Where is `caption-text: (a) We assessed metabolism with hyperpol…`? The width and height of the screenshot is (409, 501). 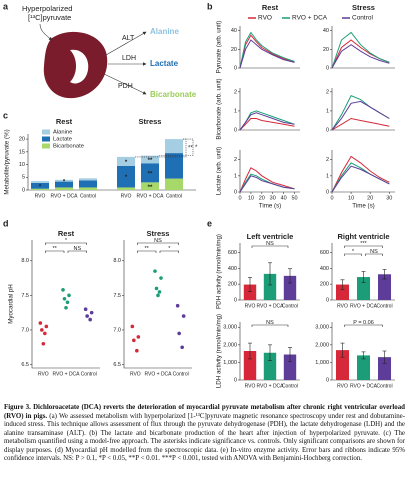
caption-text: (a) We assessed metabolism with hyperpol… is located at coordinates (204, 437).